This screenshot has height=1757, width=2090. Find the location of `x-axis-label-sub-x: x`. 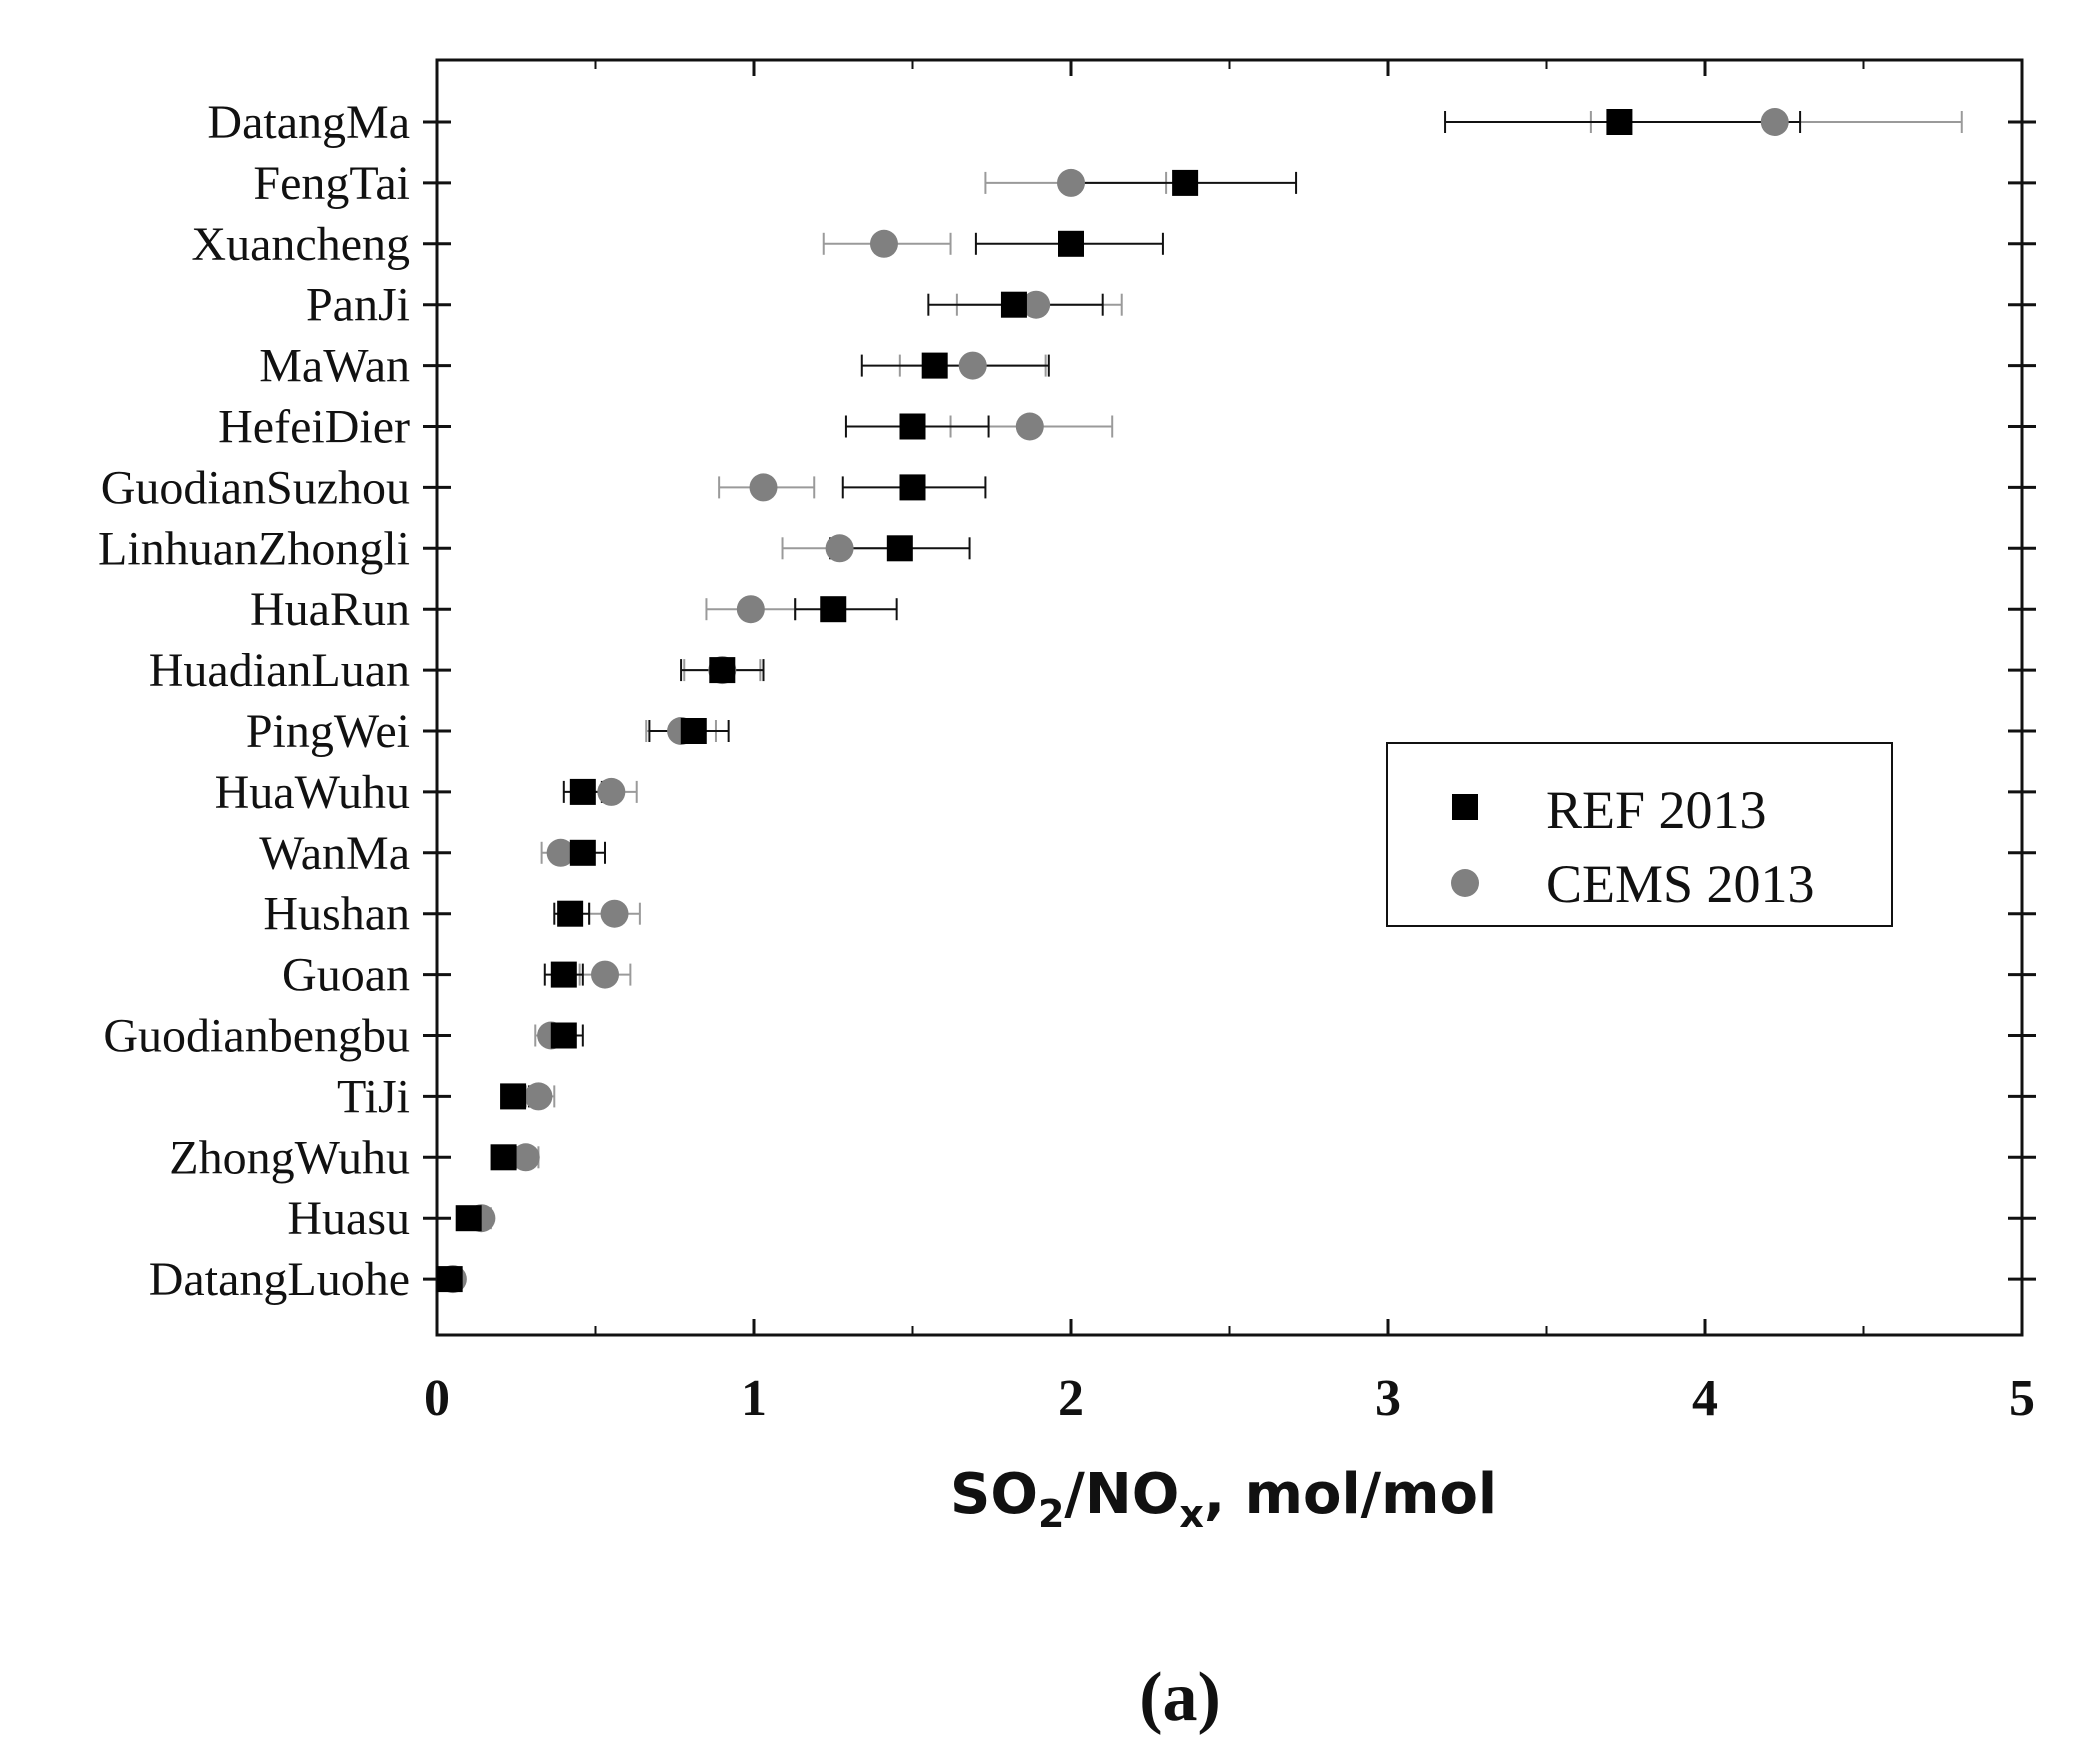

x-axis-label-sub-x: x is located at coordinates (1191, 1514).